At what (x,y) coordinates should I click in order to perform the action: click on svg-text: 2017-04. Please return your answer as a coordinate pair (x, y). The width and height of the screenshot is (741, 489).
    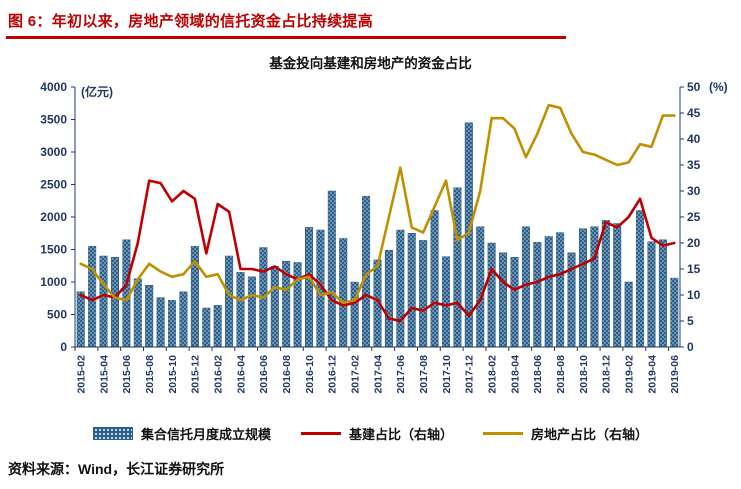
    Looking at the image, I should click on (378, 374).